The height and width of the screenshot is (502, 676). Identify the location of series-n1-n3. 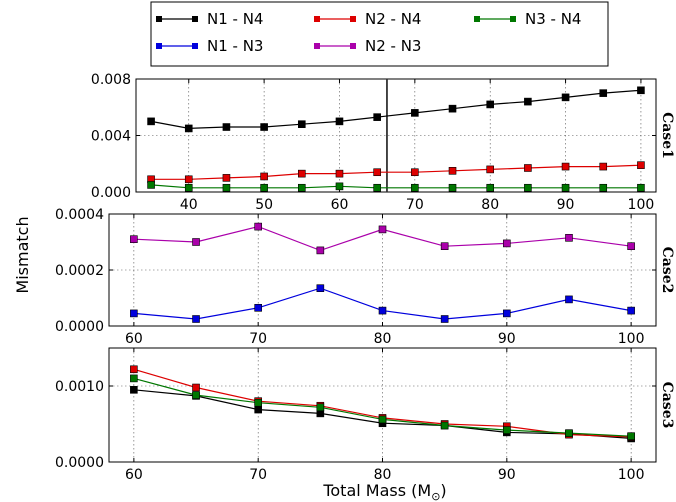
(382, 303).